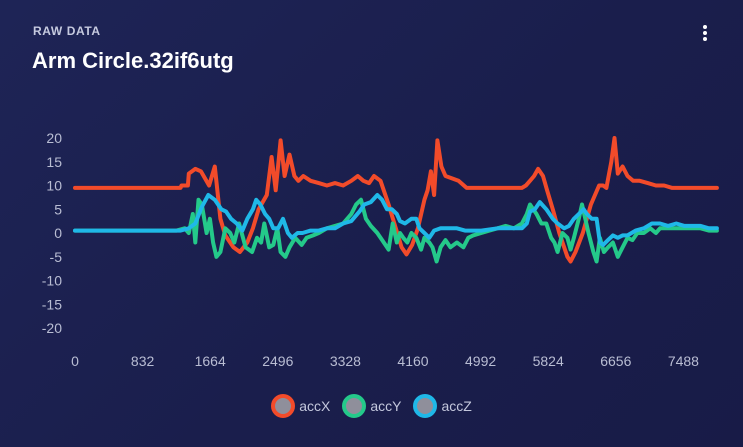 Image resolution: width=743 pixels, height=447 pixels. What do you see at coordinates (345, 361) in the screenshot?
I see `x-tick-label: 3328` at bounding box center [345, 361].